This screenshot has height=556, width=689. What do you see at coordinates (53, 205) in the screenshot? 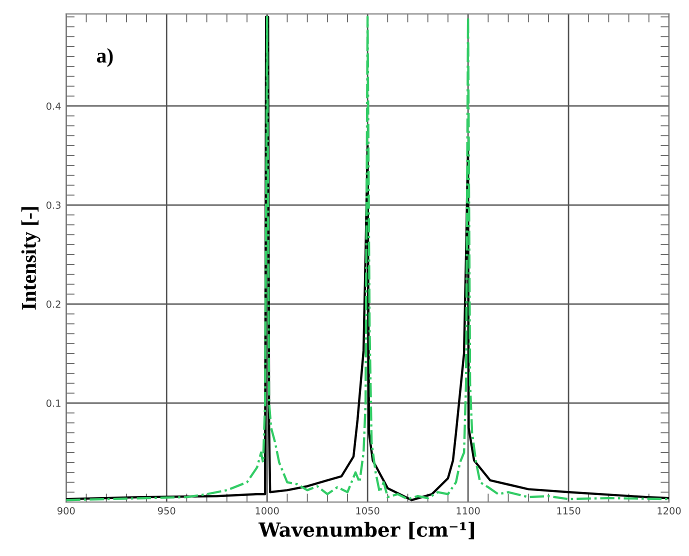
I see `y-tick-label: 0.3` at bounding box center [53, 205].